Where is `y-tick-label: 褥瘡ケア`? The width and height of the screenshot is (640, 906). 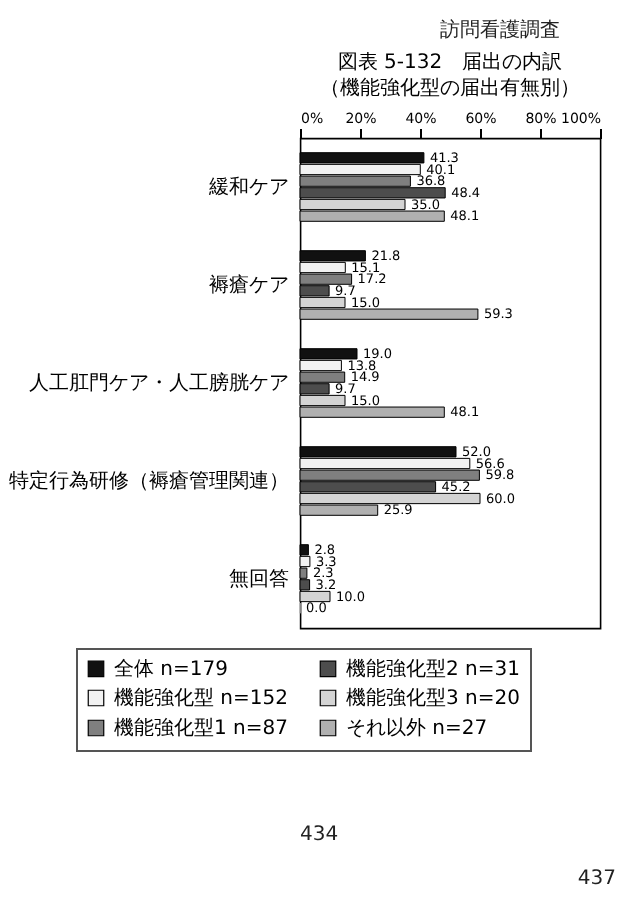
y-tick-label: 褥瘡ケア is located at coordinates (249, 285).